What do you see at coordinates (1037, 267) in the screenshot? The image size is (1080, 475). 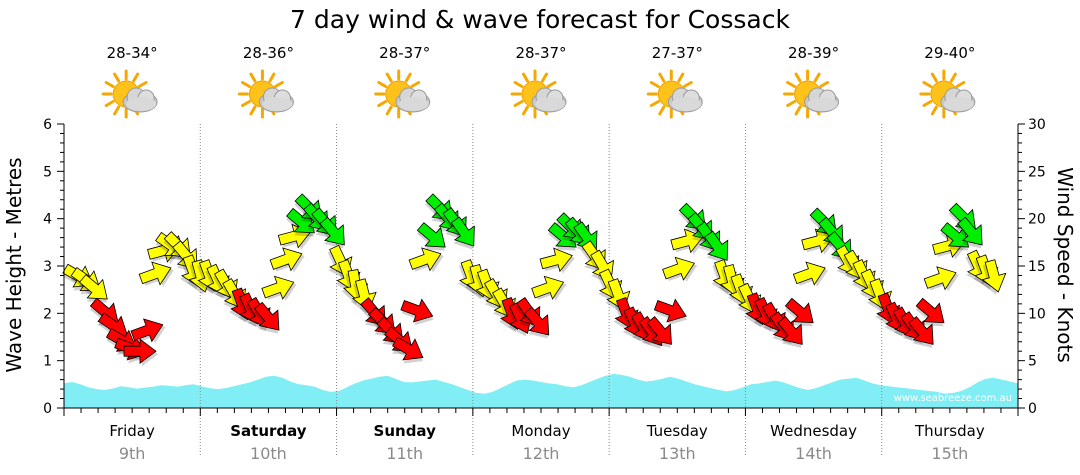 I see `right-tick-label: 15` at bounding box center [1037, 267].